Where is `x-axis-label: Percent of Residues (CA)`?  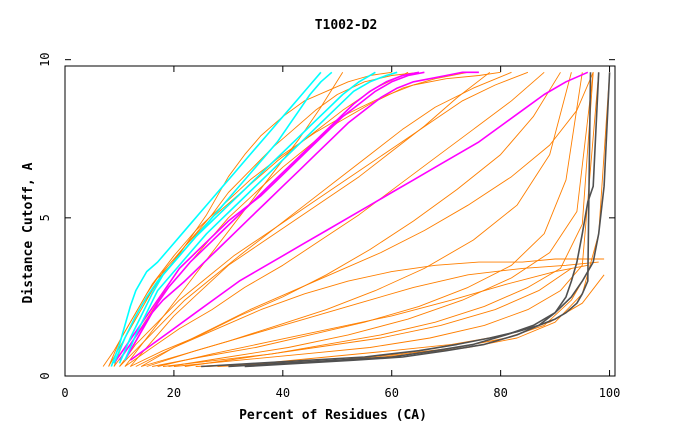
x-axis-label: Percent of Residues (CA) is located at coordinates (333, 415).